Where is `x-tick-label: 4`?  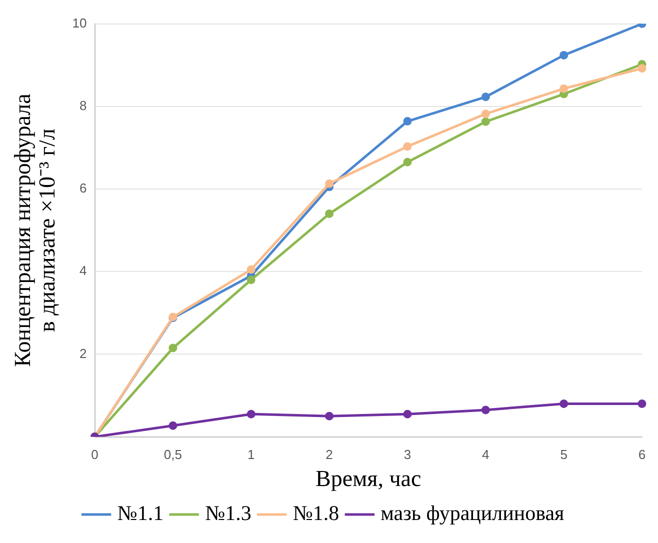
x-tick-label: 4 is located at coordinates (486, 454).